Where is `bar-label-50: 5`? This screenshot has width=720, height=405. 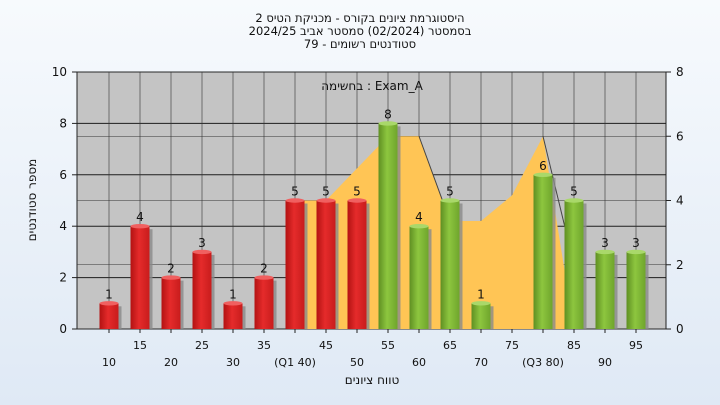
bar-label-50: 5 is located at coordinates (357, 192).